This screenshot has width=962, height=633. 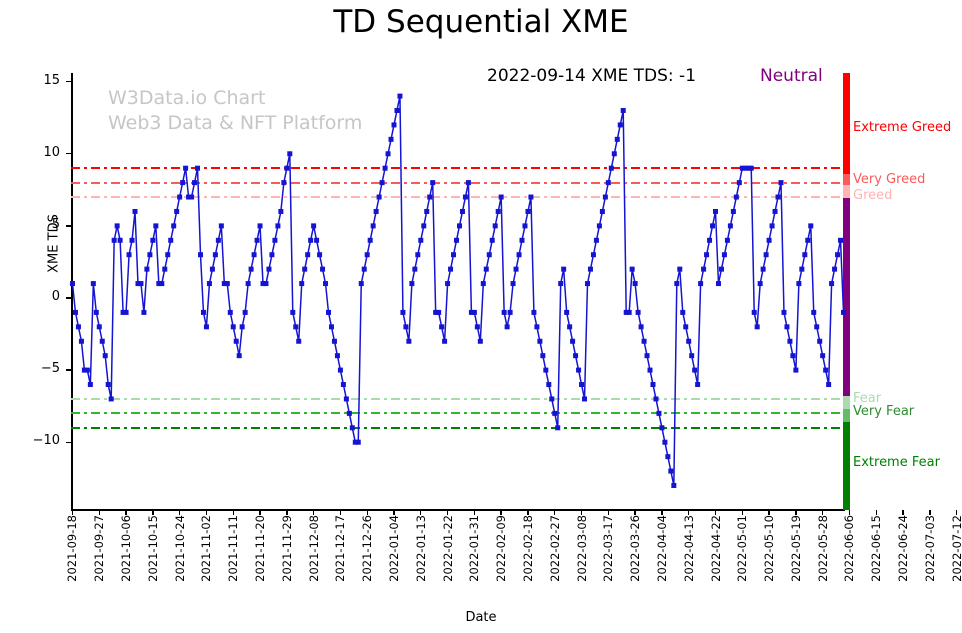 I want to click on y-tick-label: 0, so click(x=55, y=296).